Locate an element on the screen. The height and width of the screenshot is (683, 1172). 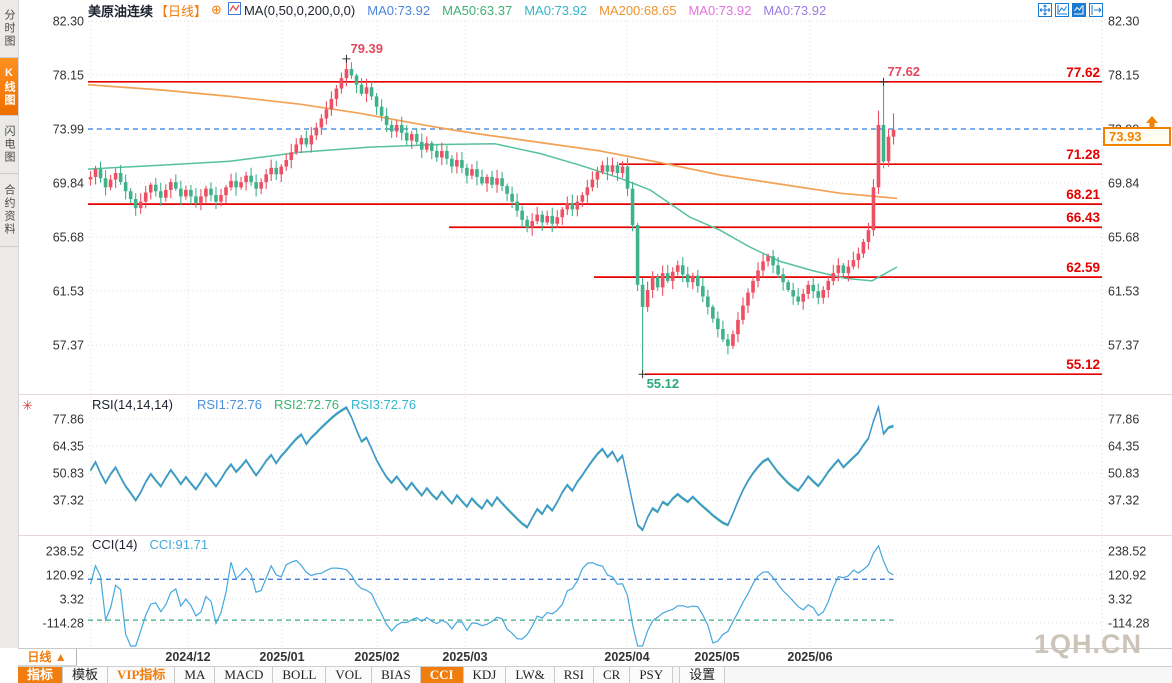
rsi2-line is located at coordinates (492, 469).